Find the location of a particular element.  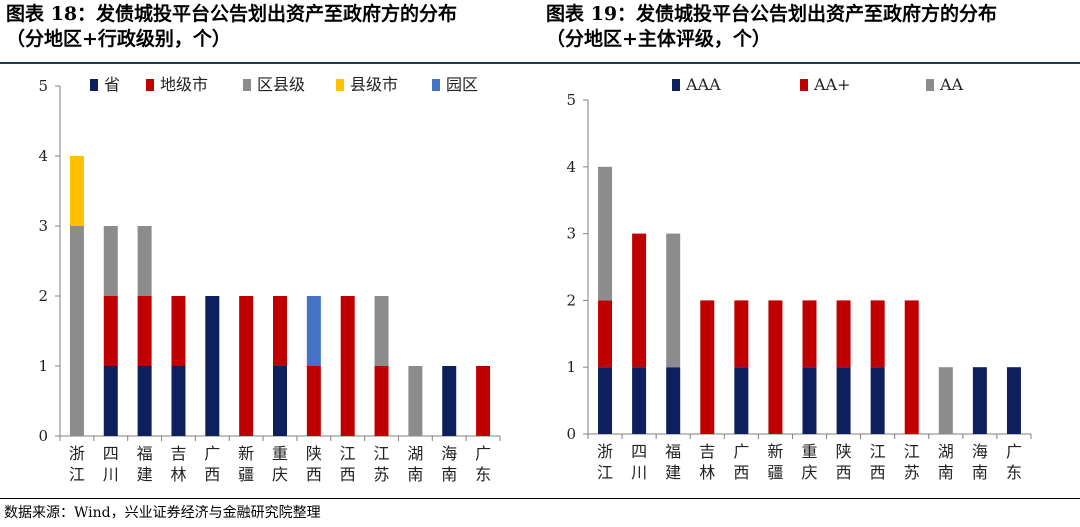

legend-label: AA+ is located at coordinates (832, 84).